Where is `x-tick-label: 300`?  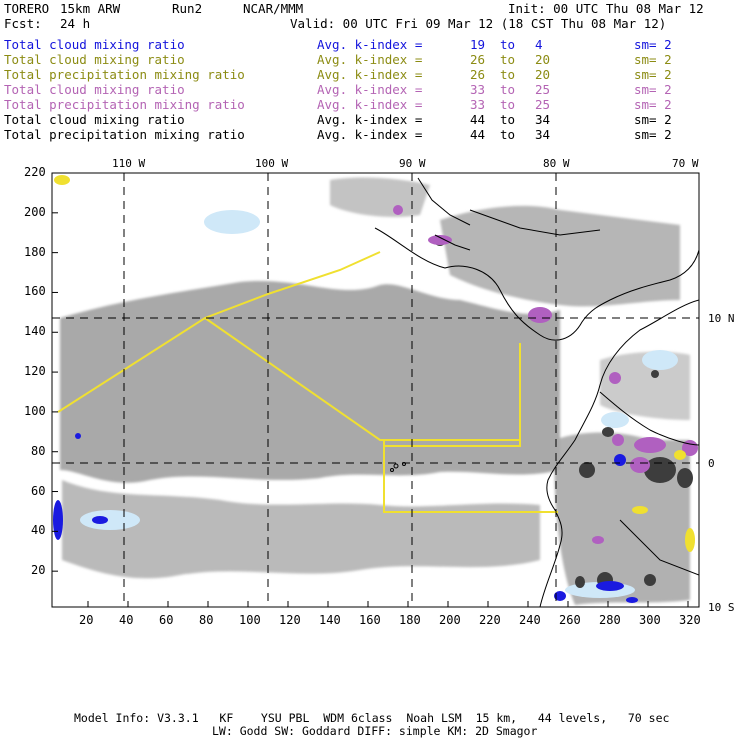
x-tick-label: 300 is located at coordinates (650, 620).